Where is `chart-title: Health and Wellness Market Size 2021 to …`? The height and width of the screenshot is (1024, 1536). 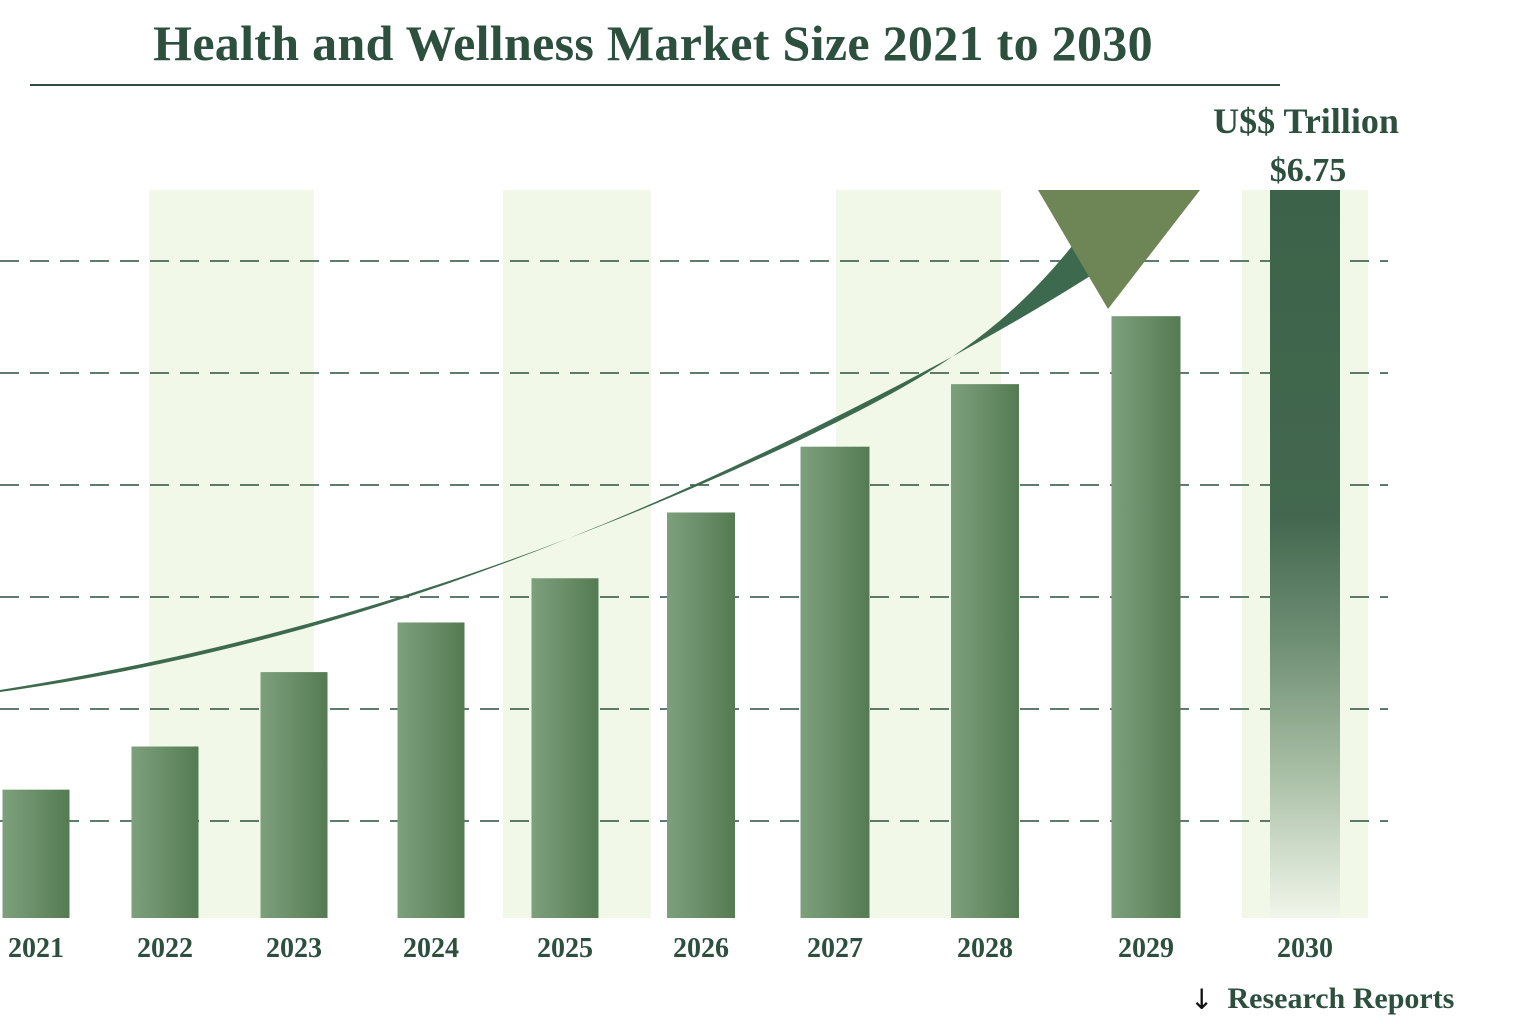 chart-title: Health and Wellness Market Size 2021 to … is located at coordinates (653, 43).